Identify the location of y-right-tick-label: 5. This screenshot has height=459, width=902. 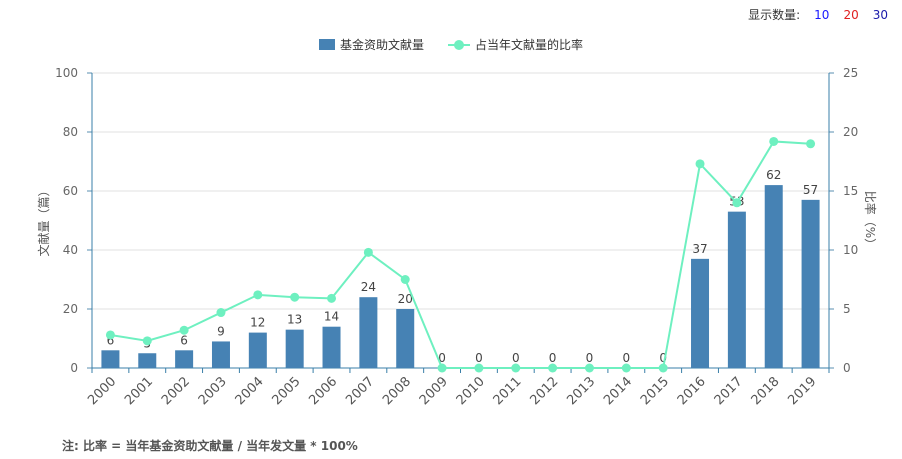
(847, 309).